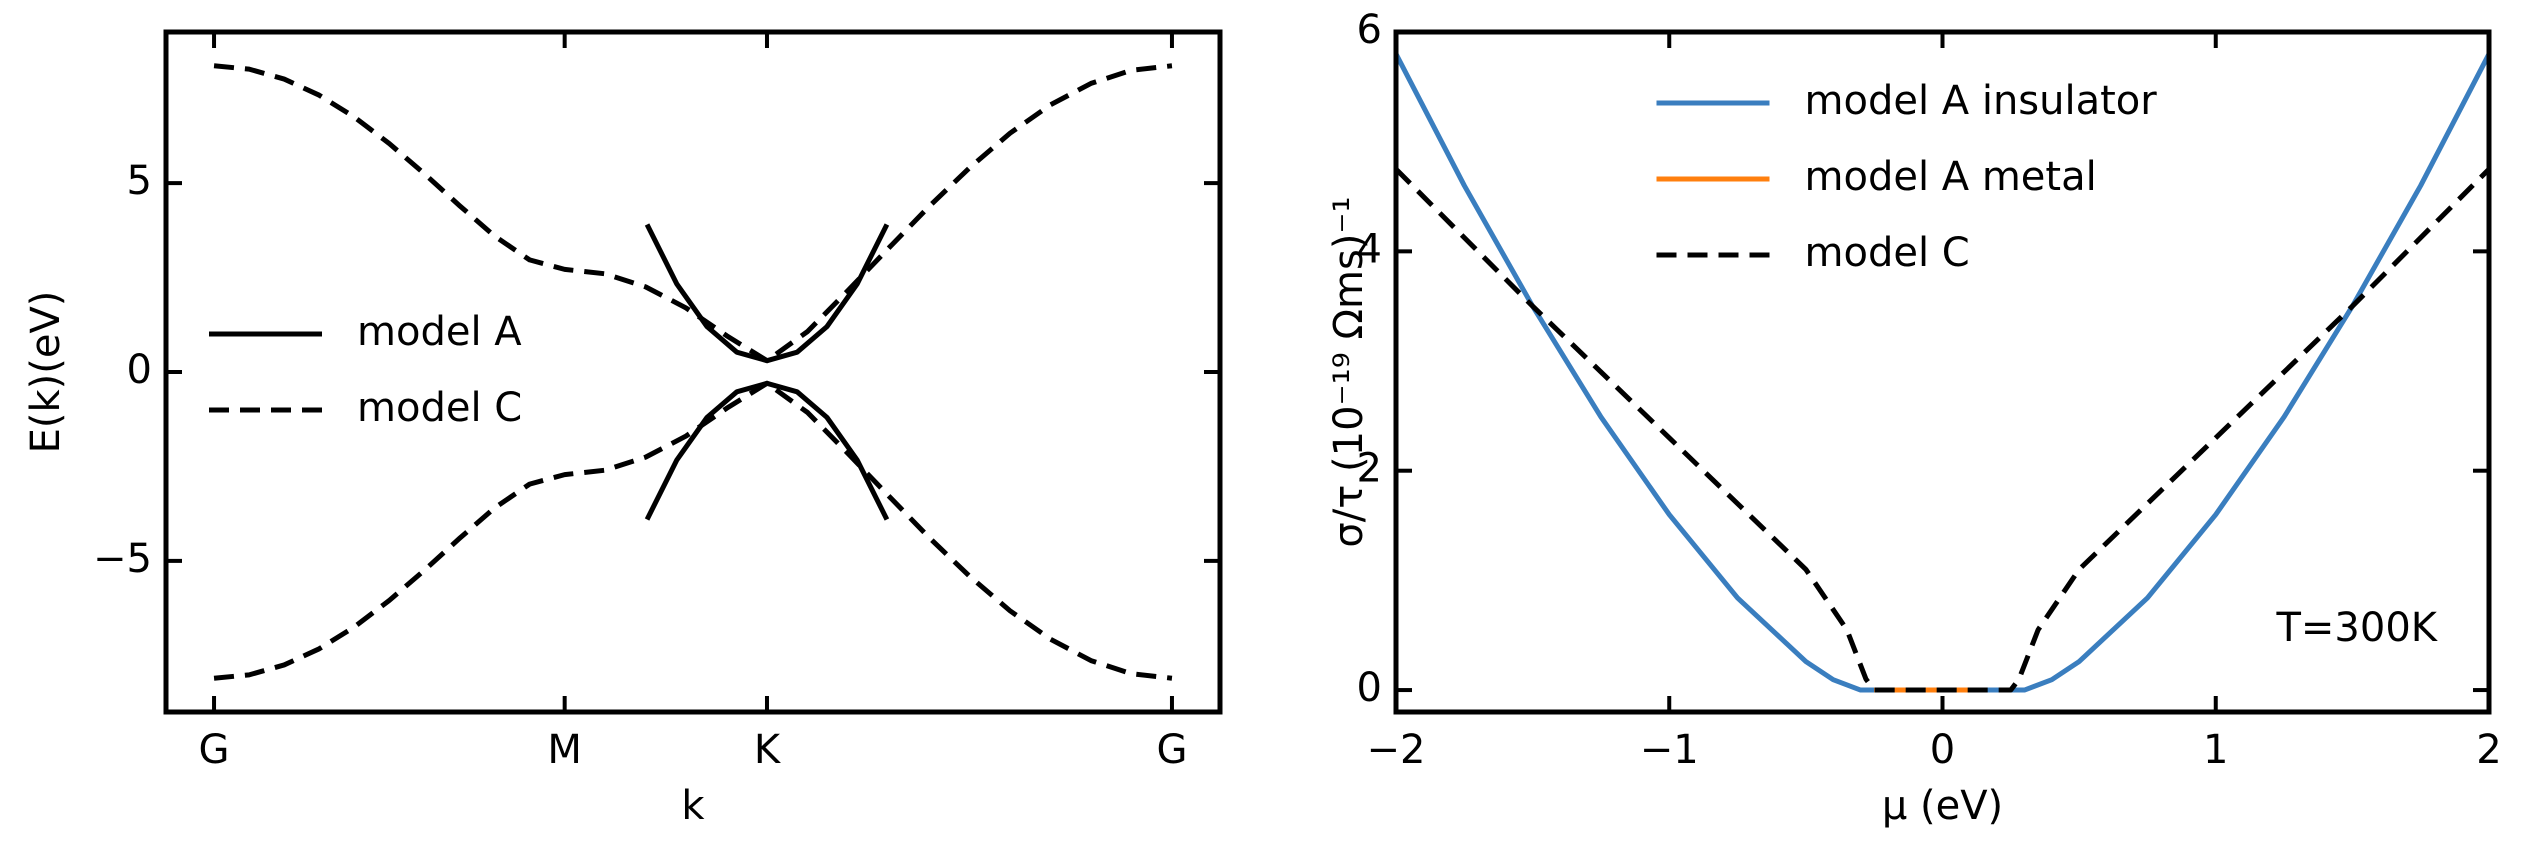 This screenshot has height=855, width=2521. What do you see at coordinates (1951, 177) in the screenshot?
I see `legend-label: model A metal` at bounding box center [1951, 177].